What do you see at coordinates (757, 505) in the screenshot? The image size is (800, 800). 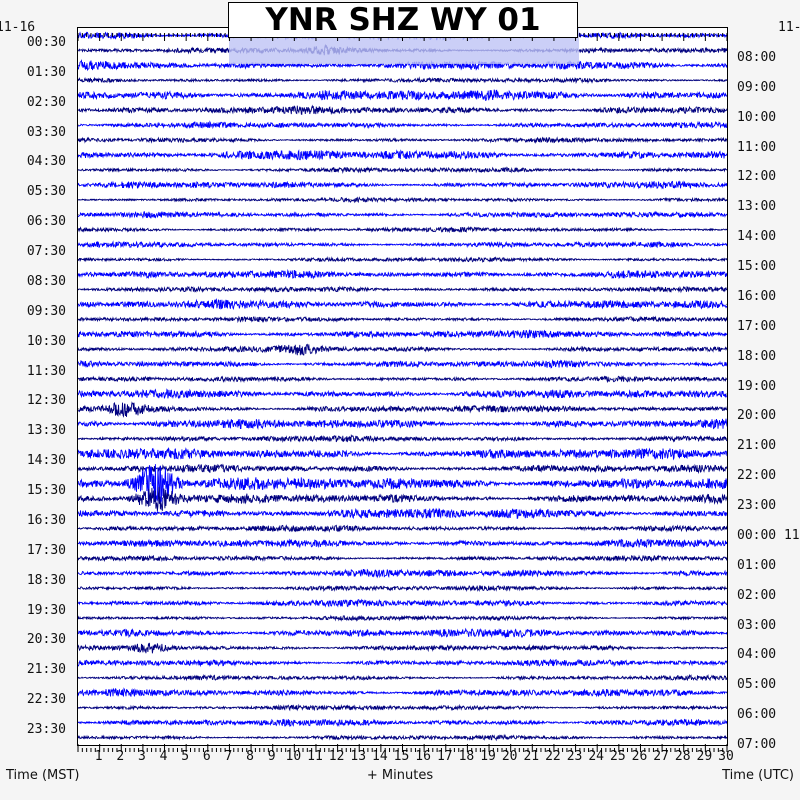 I see `right-hour-label: 23:00` at bounding box center [757, 505].